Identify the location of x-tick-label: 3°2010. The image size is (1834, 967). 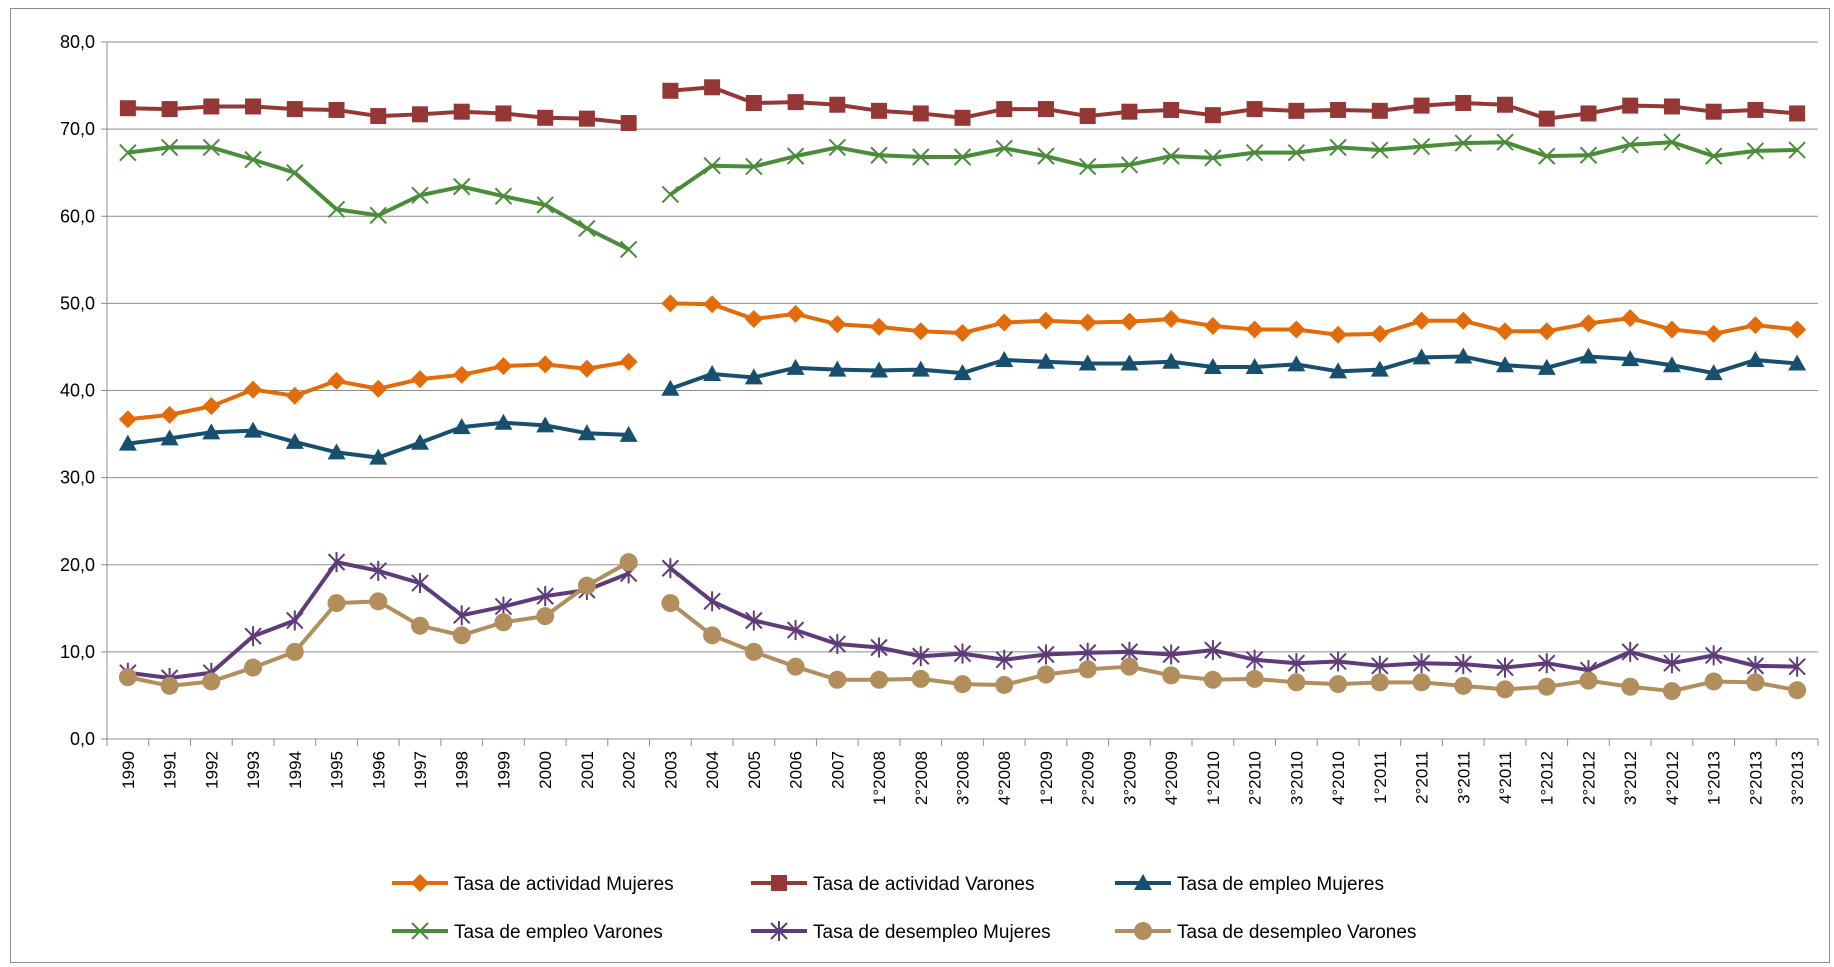
(1296, 778).